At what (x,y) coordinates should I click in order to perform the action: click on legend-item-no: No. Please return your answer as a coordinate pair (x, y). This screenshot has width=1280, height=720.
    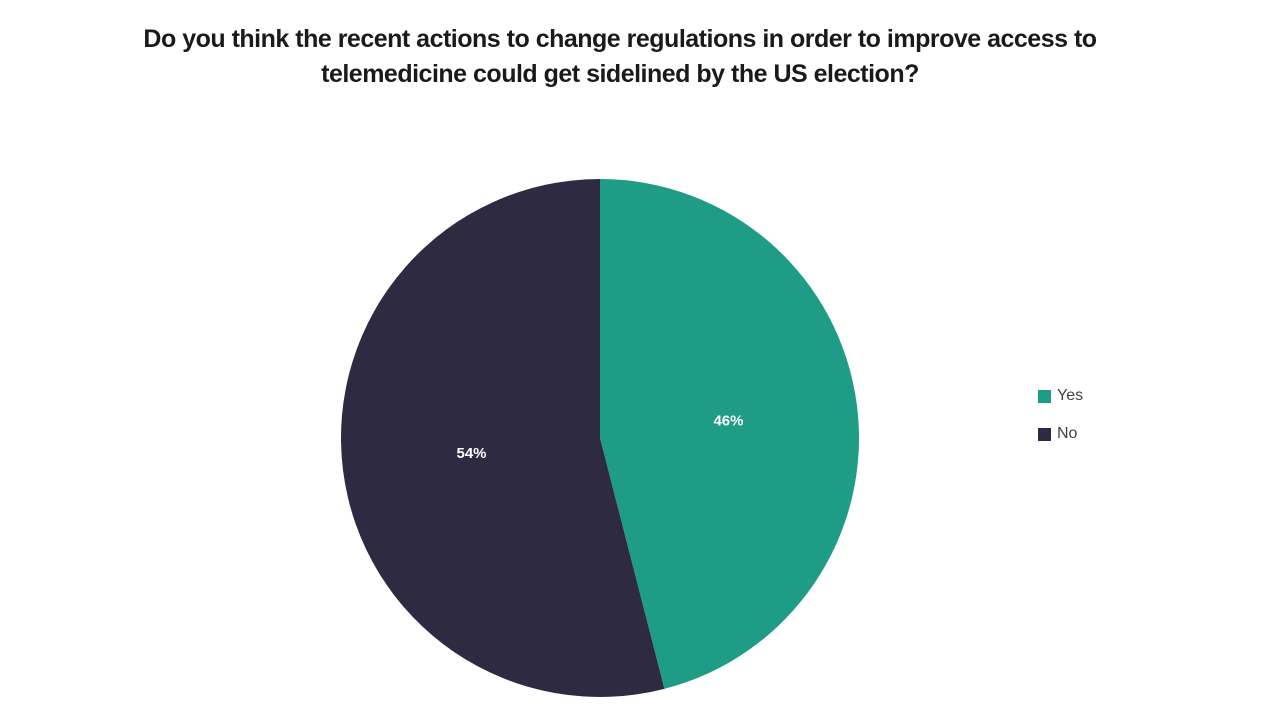
    Looking at the image, I should click on (1060, 434).